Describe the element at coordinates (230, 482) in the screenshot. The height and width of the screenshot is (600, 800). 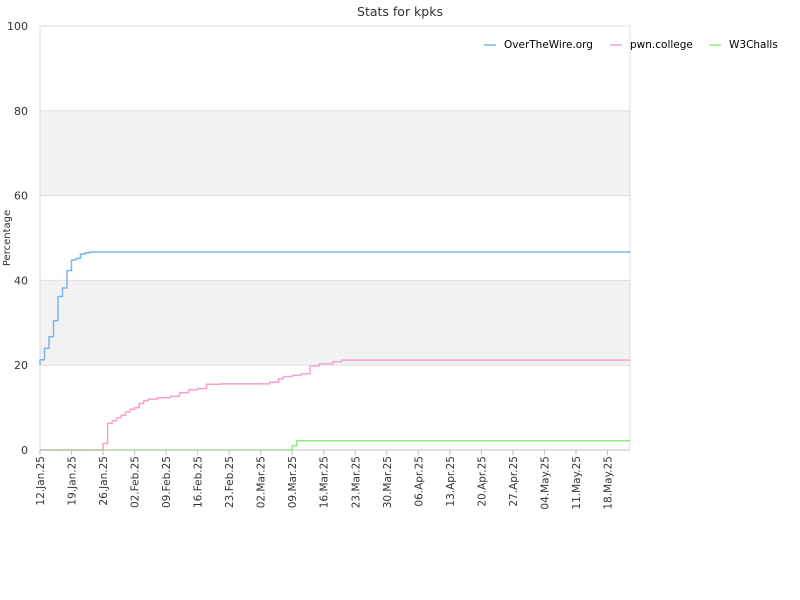
I see `x-tick-label: 23.Feb.25` at that location.